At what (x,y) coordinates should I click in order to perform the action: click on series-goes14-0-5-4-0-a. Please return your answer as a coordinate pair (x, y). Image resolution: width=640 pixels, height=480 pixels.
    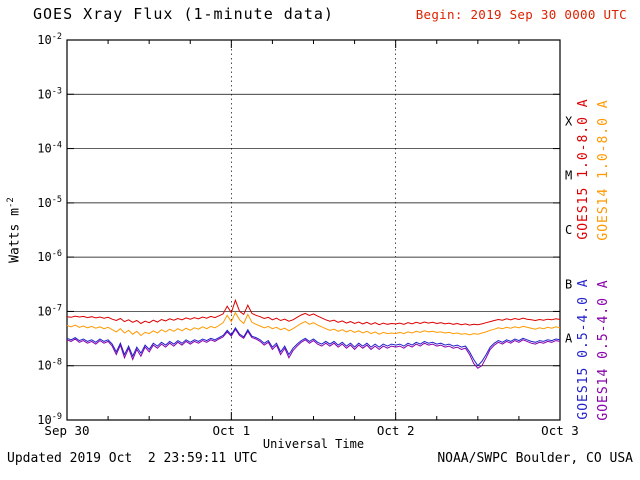
    Looking at the image, I should click on (313, 348).